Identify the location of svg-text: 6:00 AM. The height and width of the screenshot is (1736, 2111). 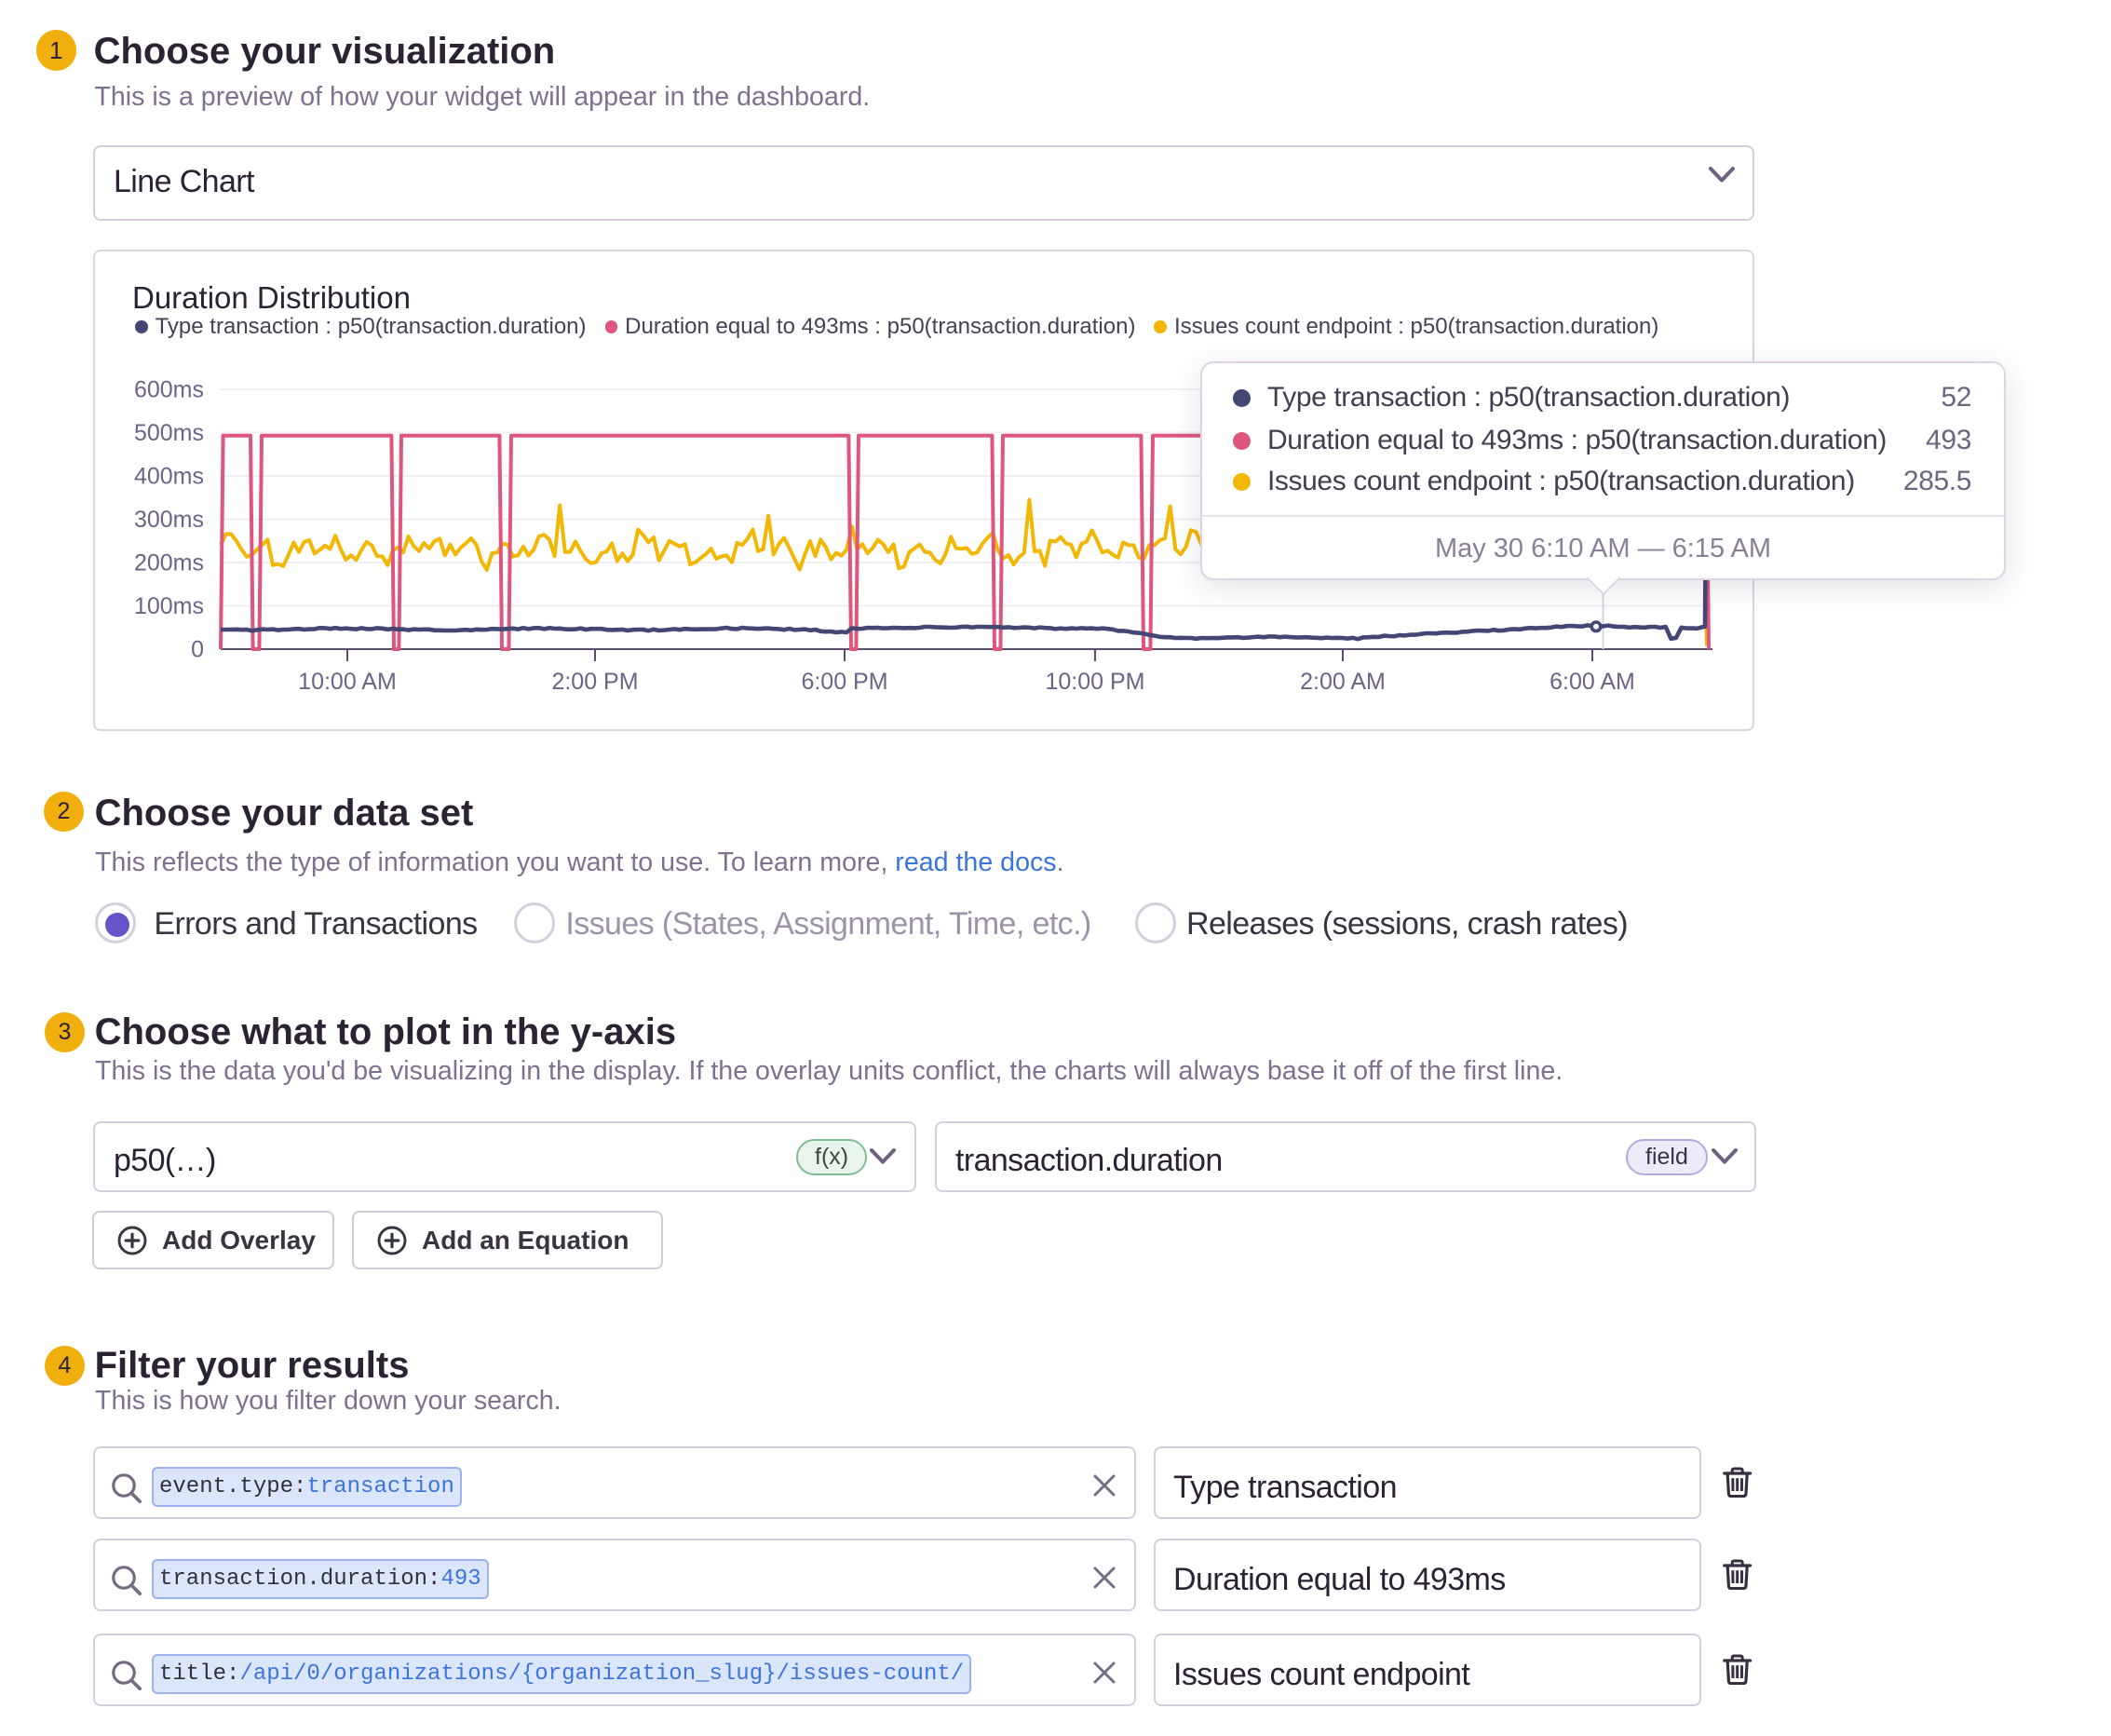
(1592, 682).